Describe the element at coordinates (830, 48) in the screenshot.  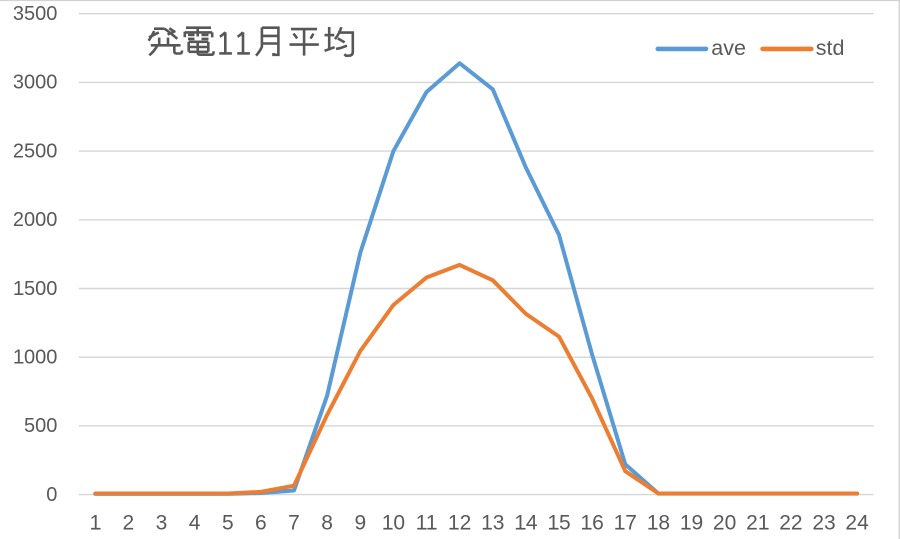
I see `svg-text: std` at that location.